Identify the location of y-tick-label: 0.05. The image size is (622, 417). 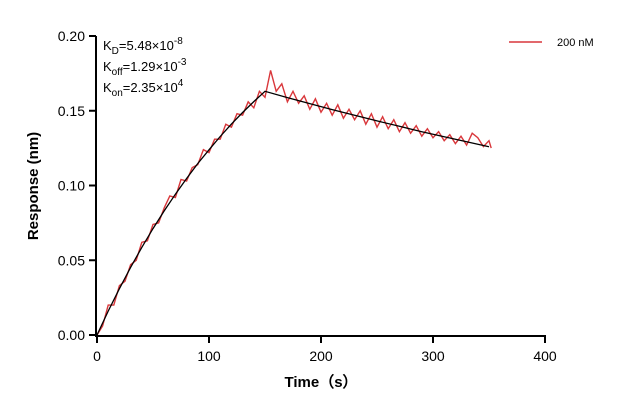
(71, 260).